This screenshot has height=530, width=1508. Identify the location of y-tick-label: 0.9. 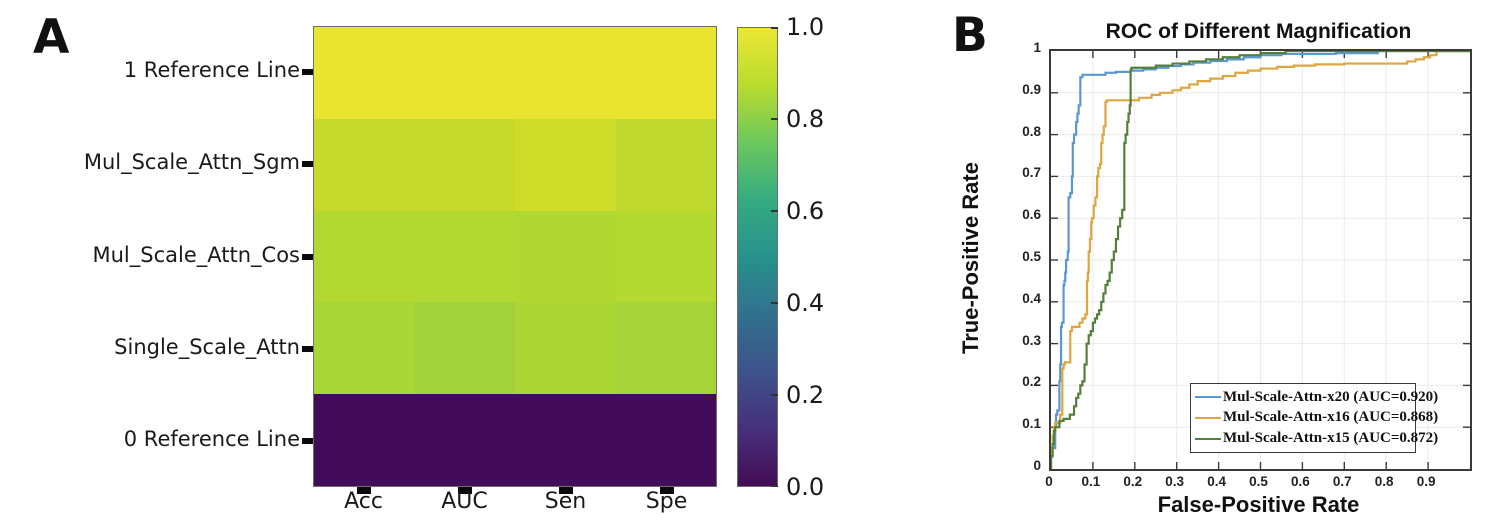
(1031, 89).